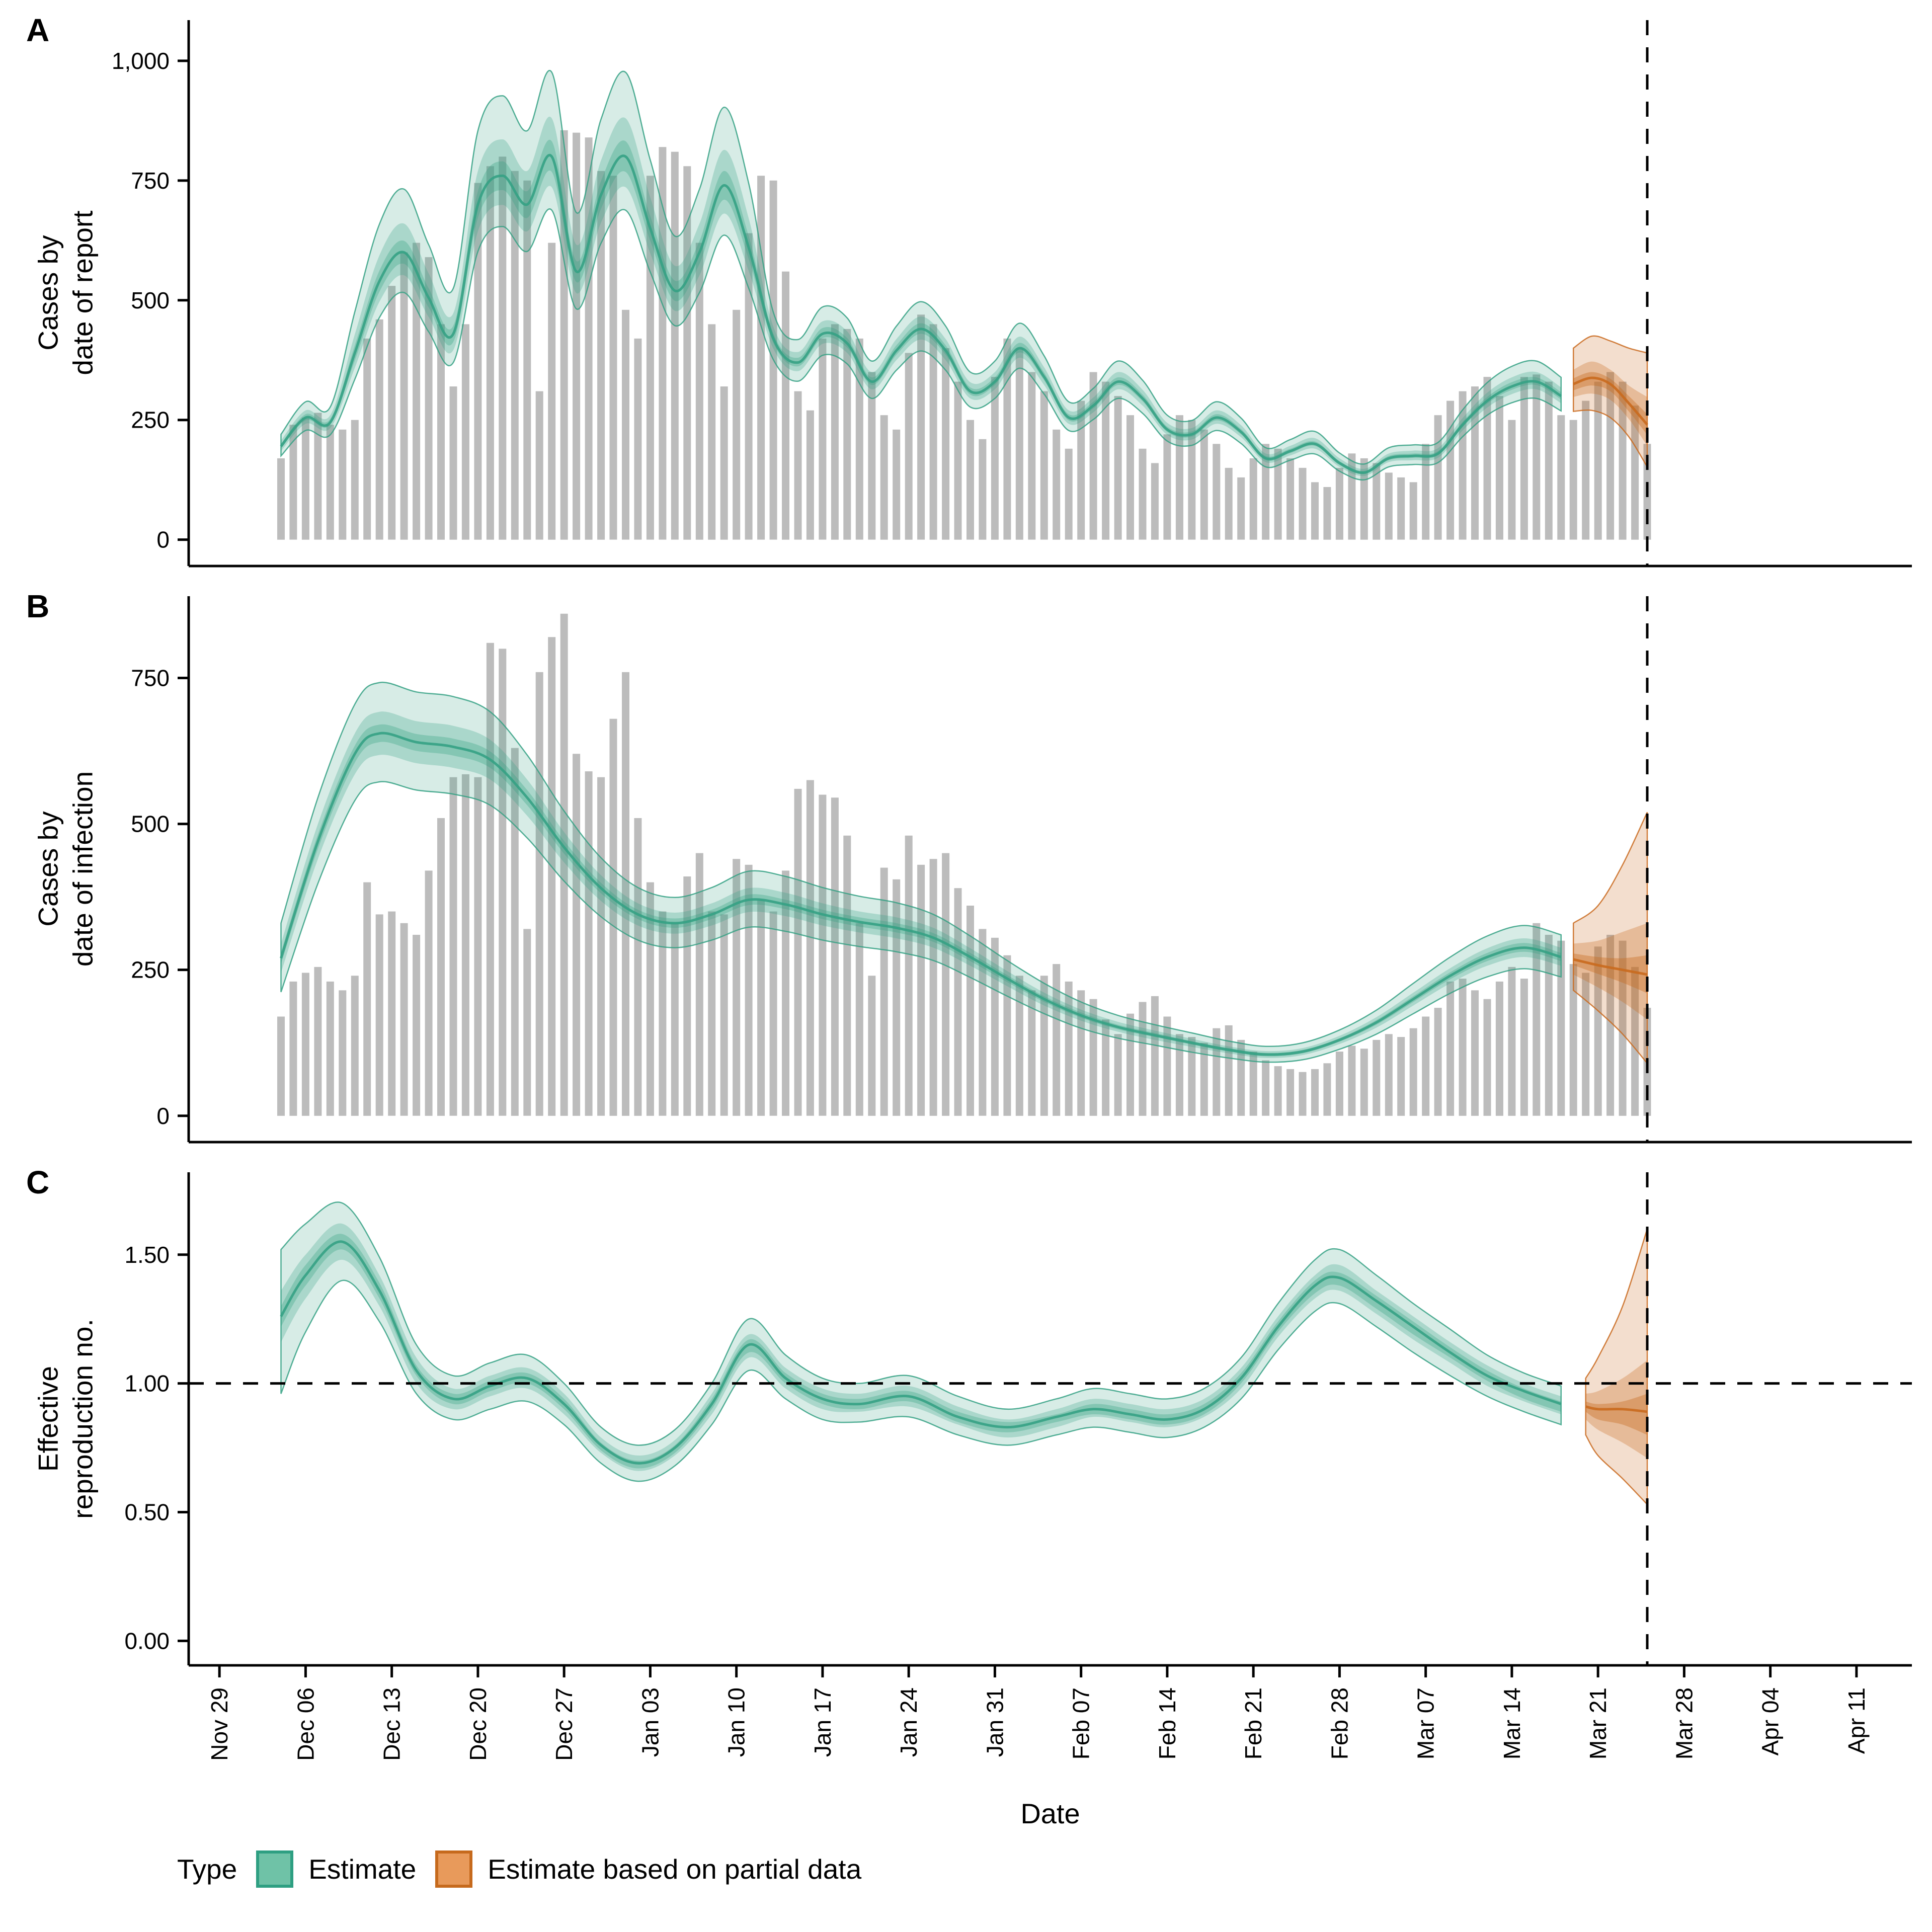 This screenshot has width=1932, height=1932. Describe the element at coordinates (82, 292) in the screenshot. I see `panel-a-y-title-line2: date of report` at that location.